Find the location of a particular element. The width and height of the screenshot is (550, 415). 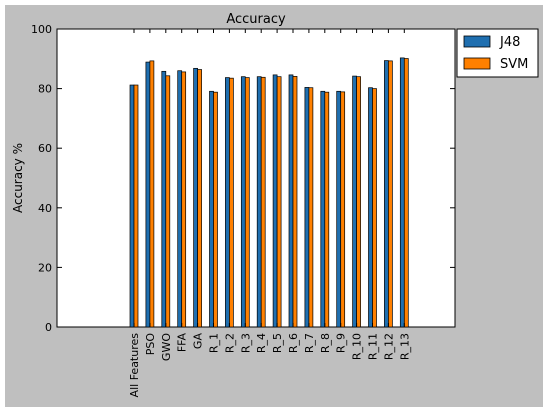

x-tick-label: GA is located at coordinates (198, 341).